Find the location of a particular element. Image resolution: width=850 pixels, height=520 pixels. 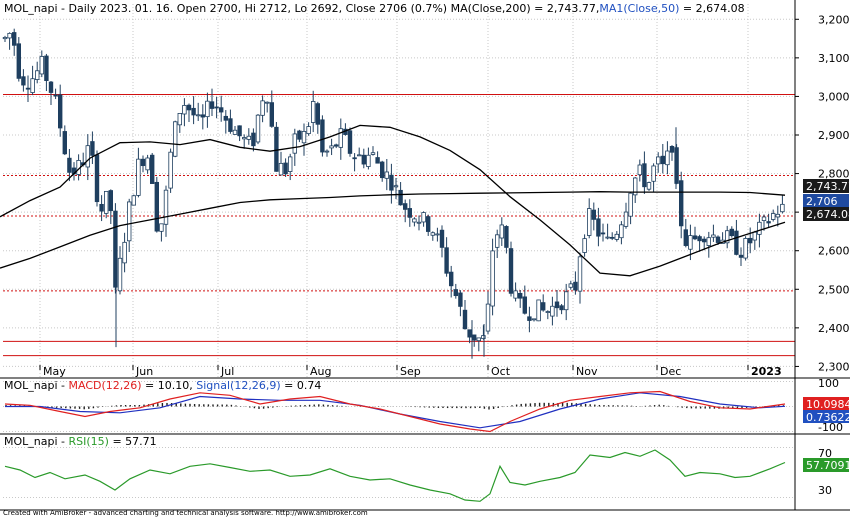

price-y-tick-label: 3,200 is located at coordinates (834, 19).